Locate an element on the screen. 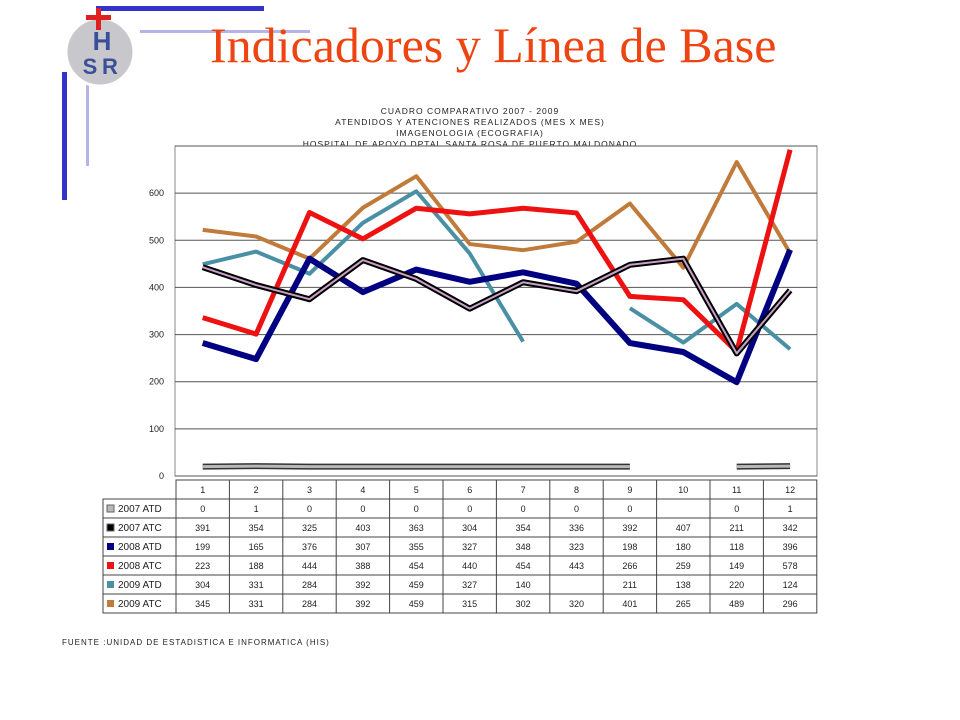 The height and width of the screenshot is (720, 960). x-tick-label: 1 is located at coordinates (202, 490).